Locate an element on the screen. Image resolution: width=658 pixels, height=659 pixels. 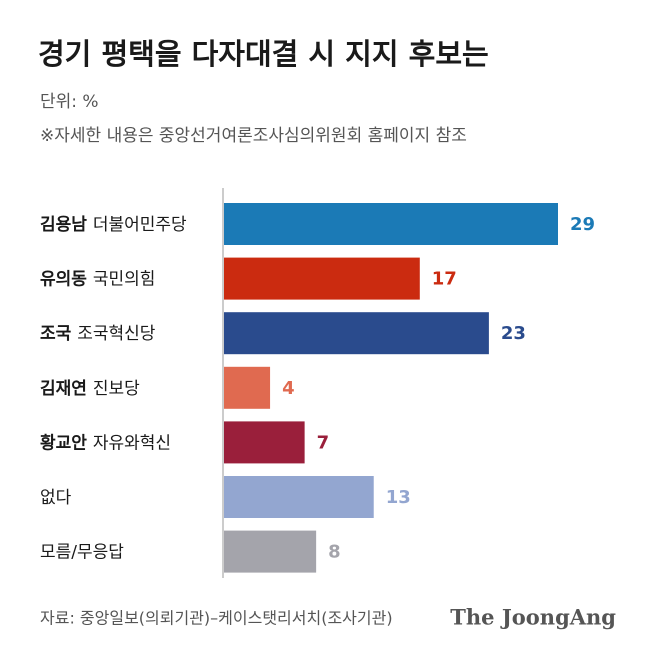
value-label: 13 is located at coordinates (398, 497).